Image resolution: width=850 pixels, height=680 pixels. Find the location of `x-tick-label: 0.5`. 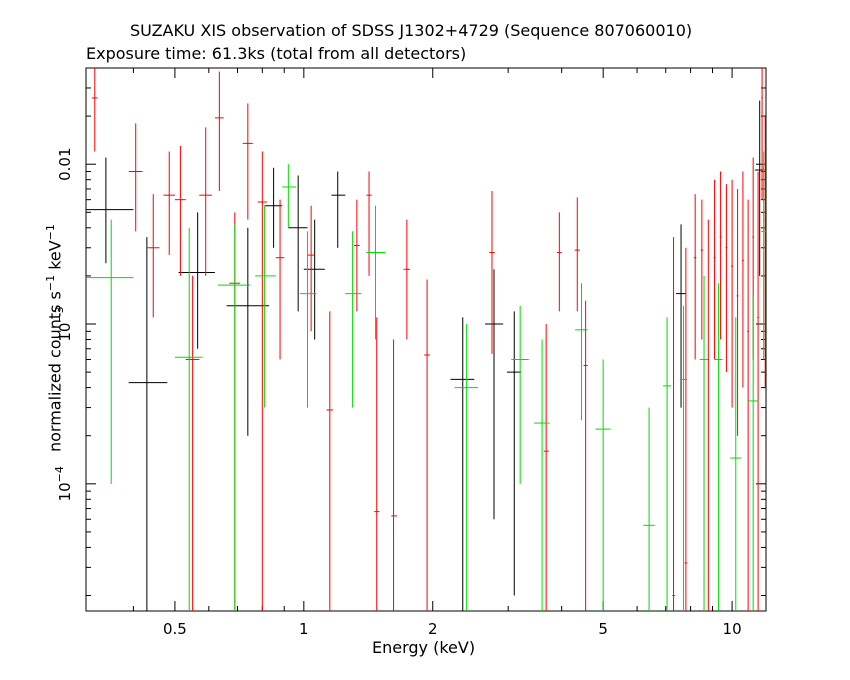

x-tick-label: 0.5 is located at coordinates (175, 629).